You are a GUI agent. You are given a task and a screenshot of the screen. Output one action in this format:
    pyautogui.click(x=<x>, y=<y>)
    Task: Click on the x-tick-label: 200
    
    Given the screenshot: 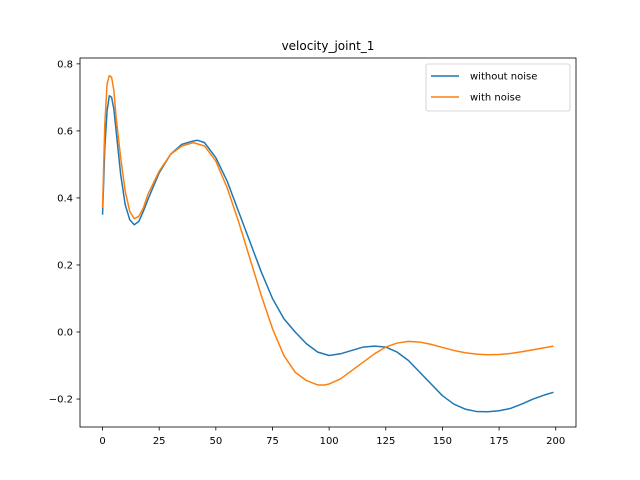 What is the action you would take?
    pyautogui.click(x=555, y=441)
    